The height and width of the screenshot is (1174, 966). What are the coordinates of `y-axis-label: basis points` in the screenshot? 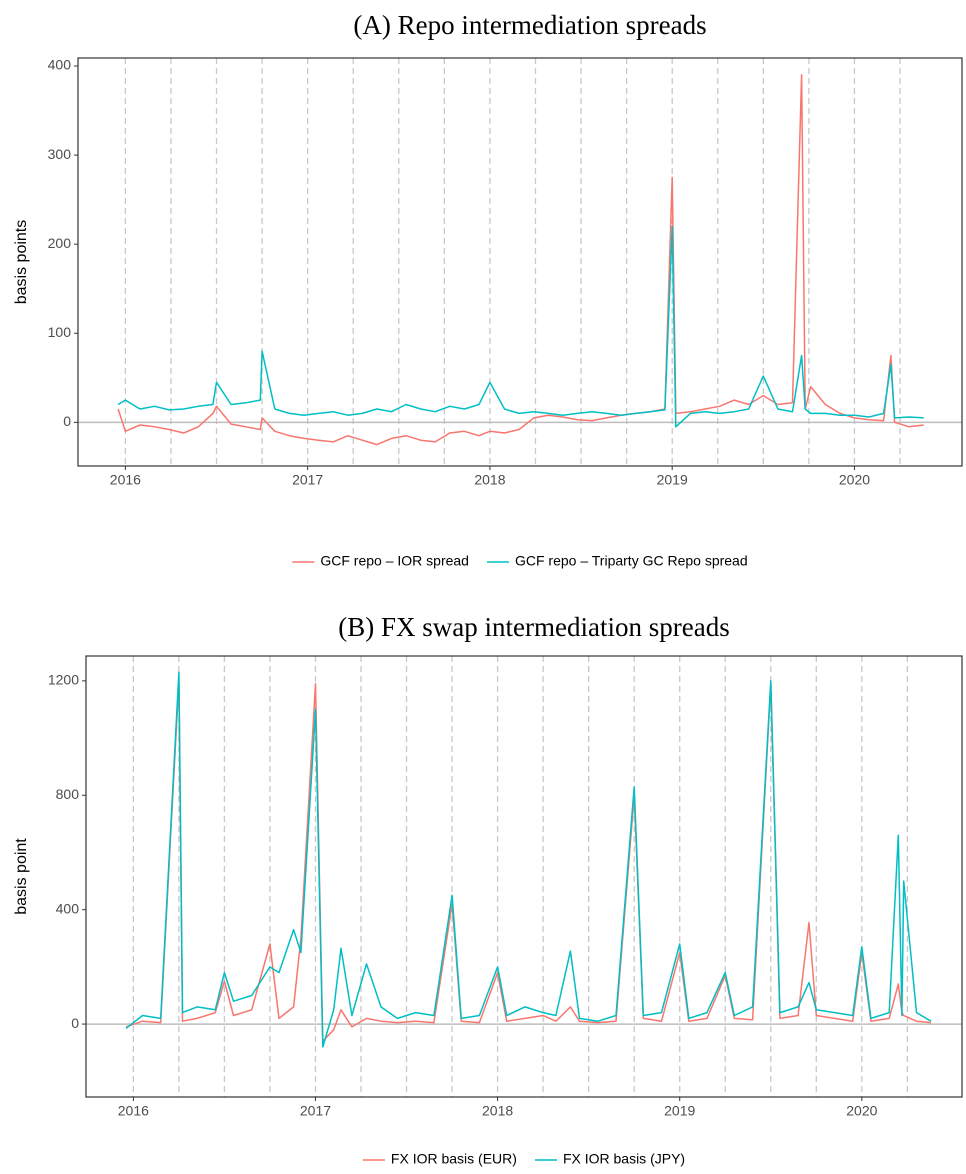 It's located at (21, 262).